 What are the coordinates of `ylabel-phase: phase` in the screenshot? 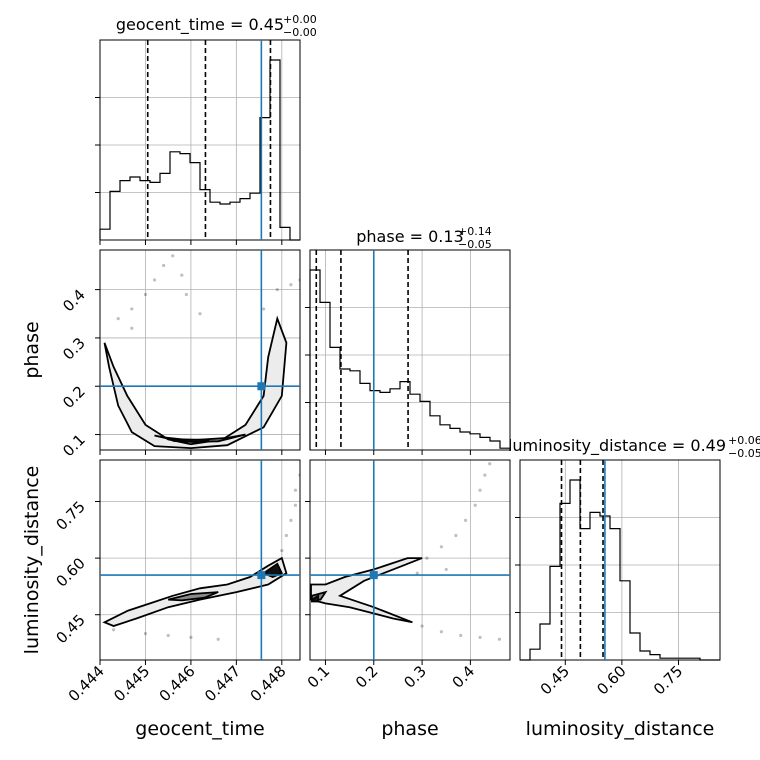 It's located at (32, 349).